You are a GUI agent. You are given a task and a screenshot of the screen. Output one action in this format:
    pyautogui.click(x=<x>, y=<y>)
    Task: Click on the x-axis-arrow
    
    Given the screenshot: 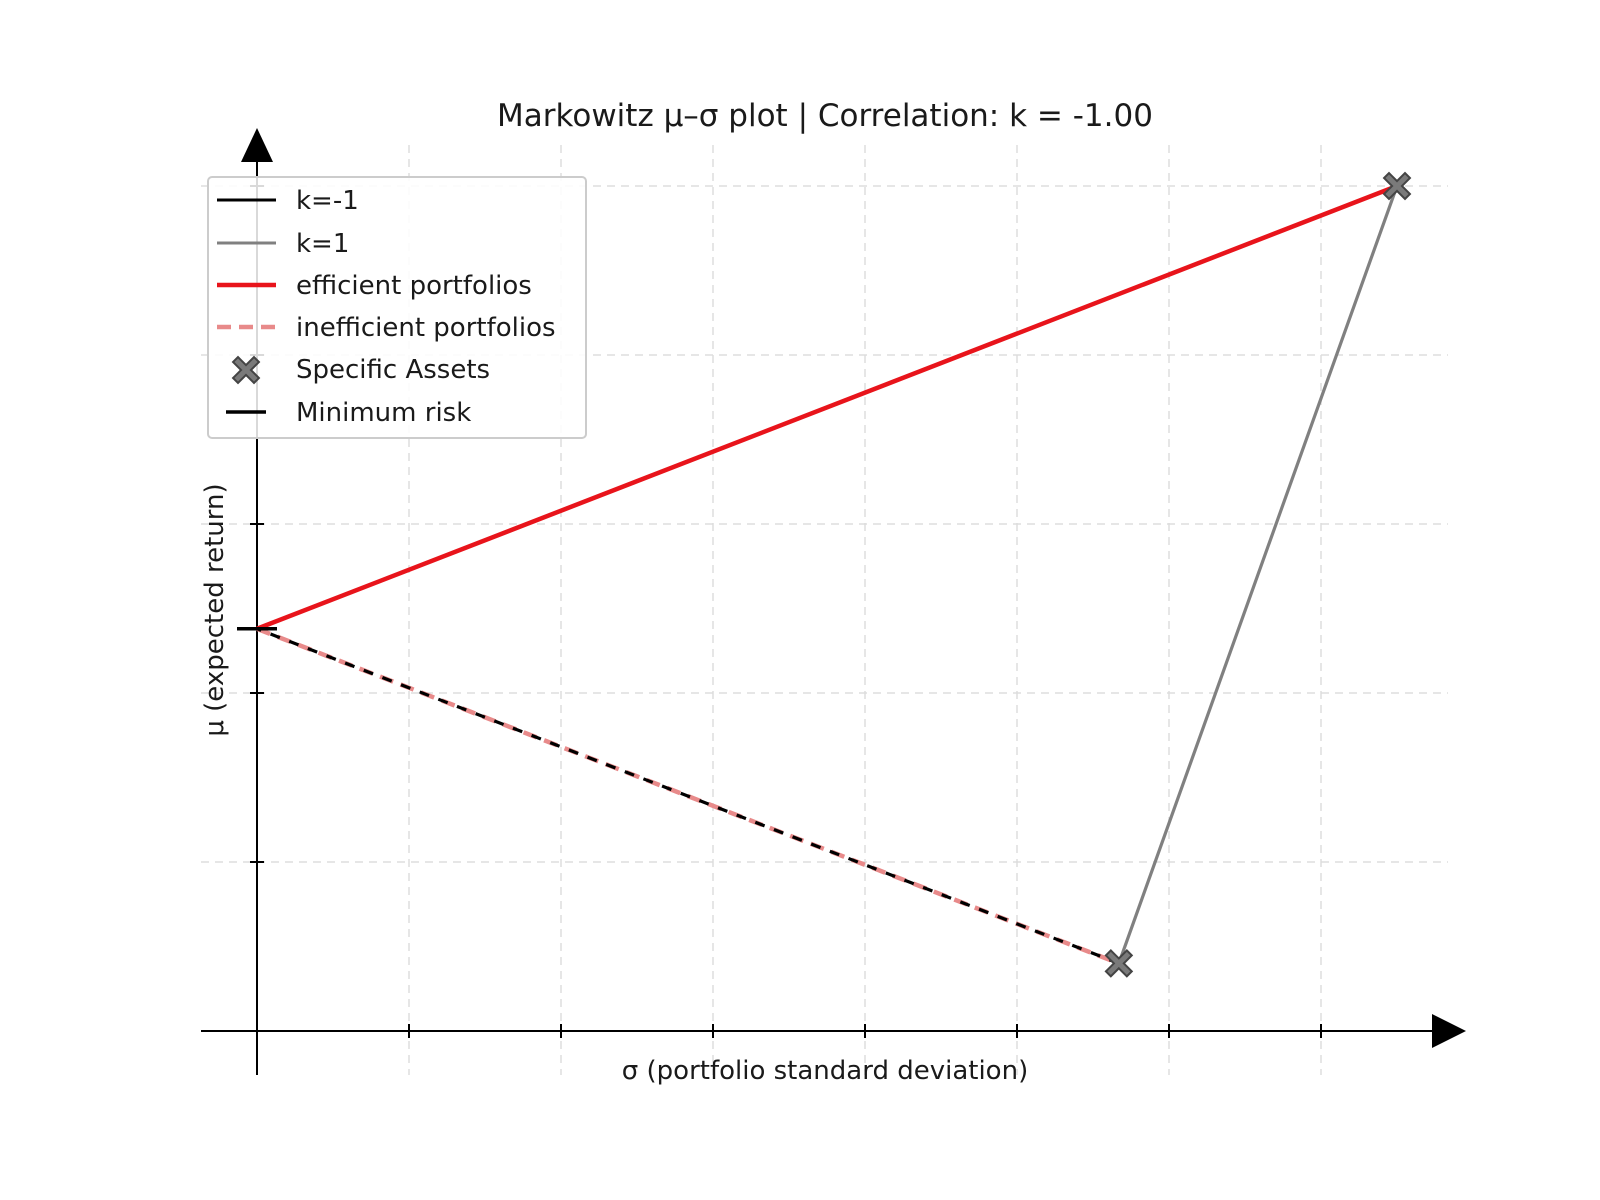 What is the action you would take?
    pyautogui.click(x=1449, y=1031)
    